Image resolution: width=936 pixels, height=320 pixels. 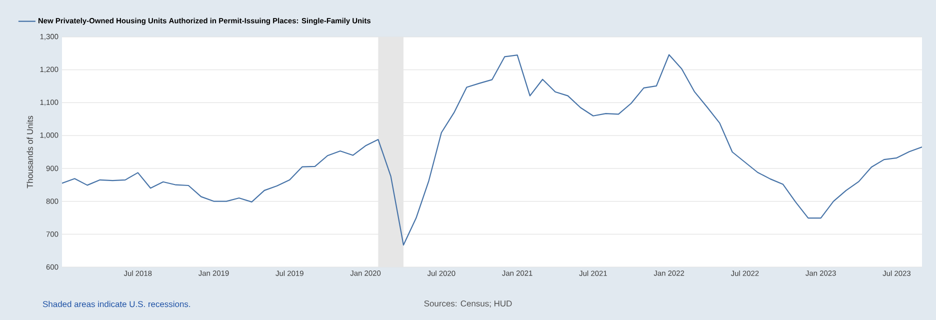 What do you see at coordinates (116, 304) in the screenshot?
I see `text: Shaded areas indicate U.S. recessions.` at bounding box center [116, 304].